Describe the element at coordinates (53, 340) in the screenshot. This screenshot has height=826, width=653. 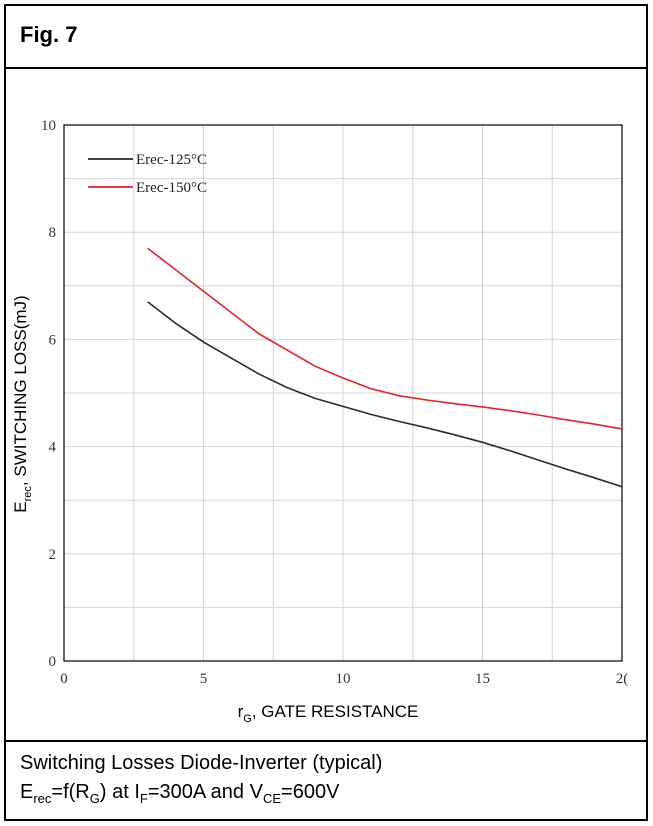
I see `y-tick-label: 6` at that location.